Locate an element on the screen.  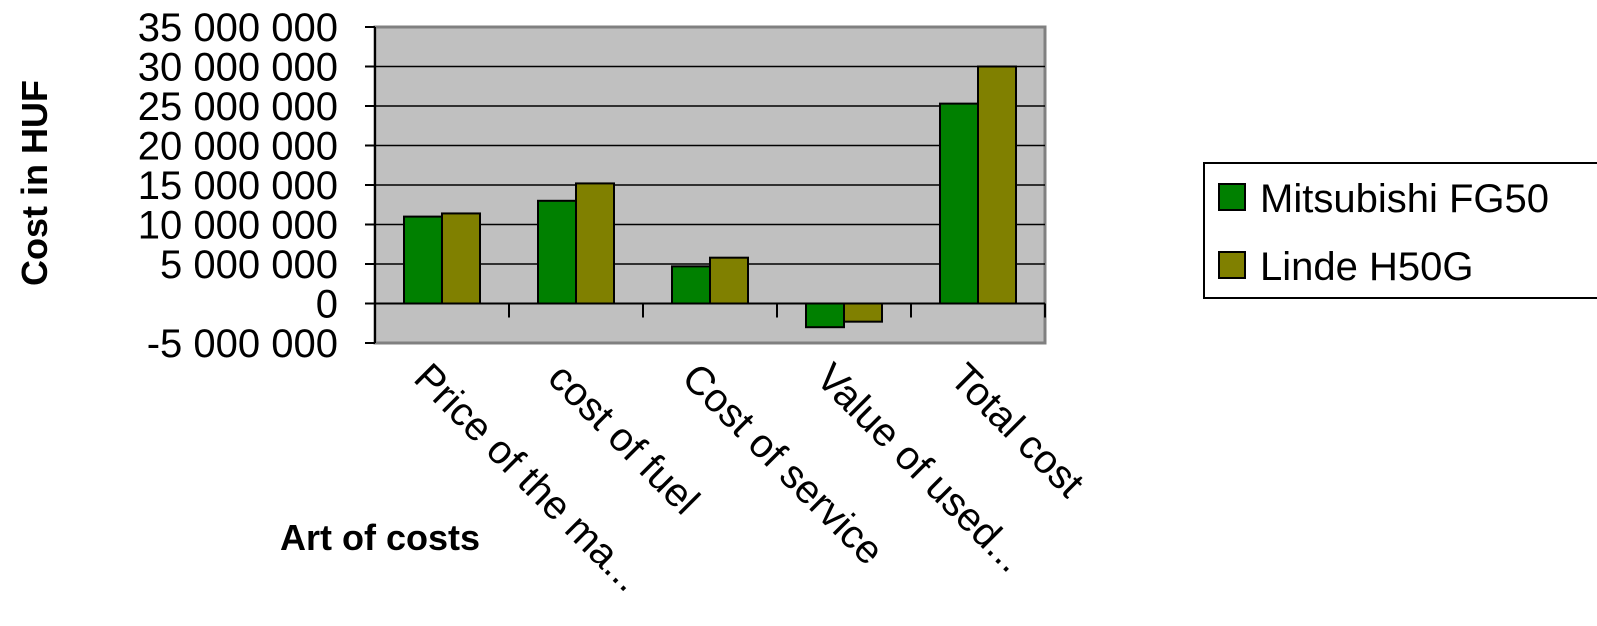
y-tick-label: 0 is located at coordinates (327, 305).